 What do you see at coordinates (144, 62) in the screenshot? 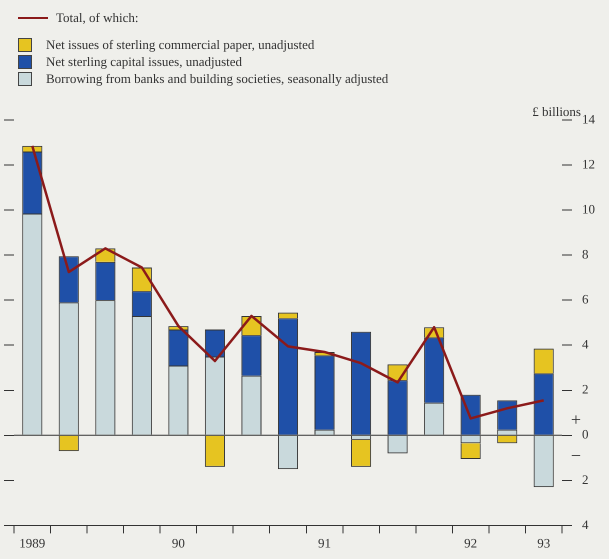
I see `legend-label: Net sterling capital issues, unadjusted` at bounding box center [144, 62].